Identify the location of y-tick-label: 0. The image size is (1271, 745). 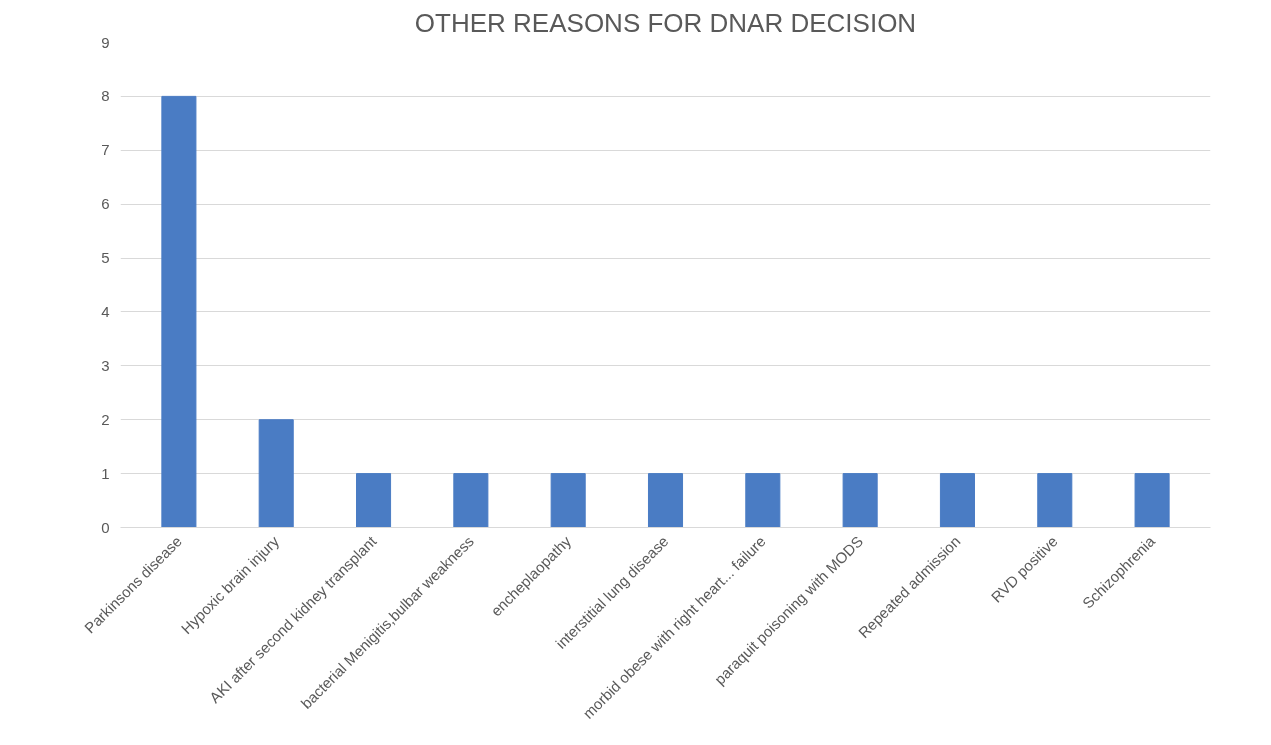
(105, 527).